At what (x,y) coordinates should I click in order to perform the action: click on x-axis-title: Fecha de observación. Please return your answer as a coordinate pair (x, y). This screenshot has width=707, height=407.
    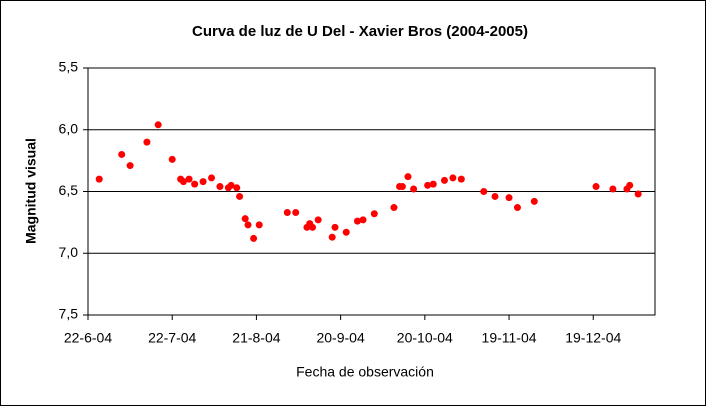
    Looking at the image, I should click on (365, 372).